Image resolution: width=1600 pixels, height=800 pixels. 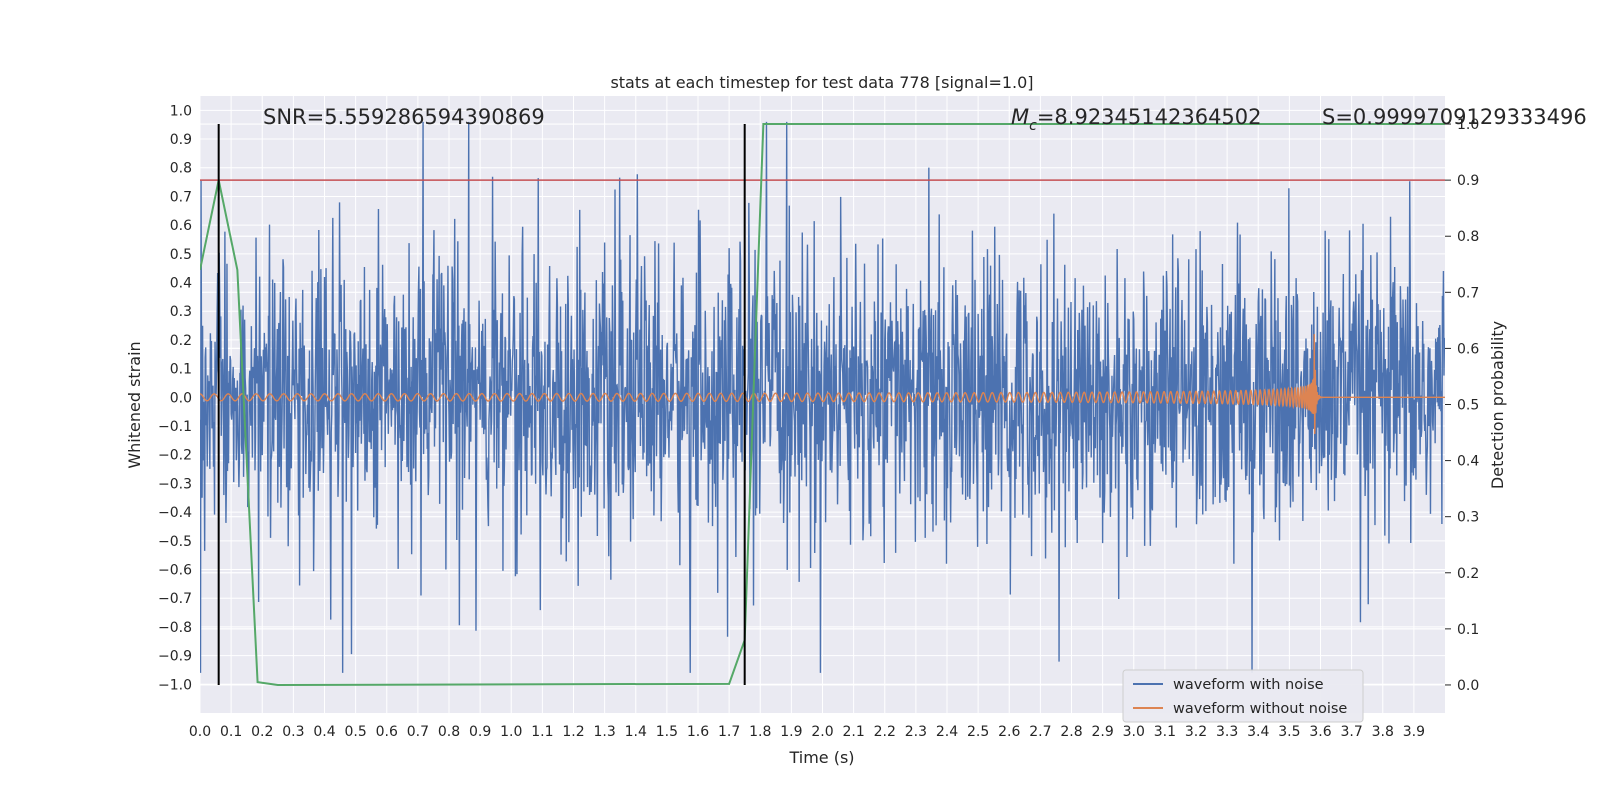 I want to click on x-tick-label: 3.2, so click(x=1196, y=732).